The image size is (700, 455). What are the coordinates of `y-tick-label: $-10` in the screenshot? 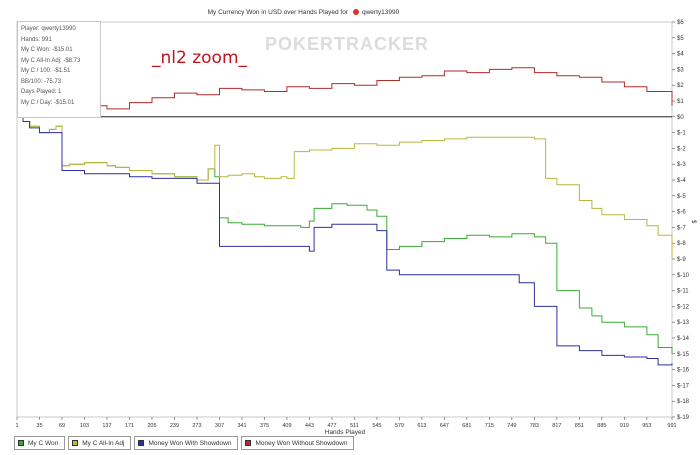 It's located at (683, 276).